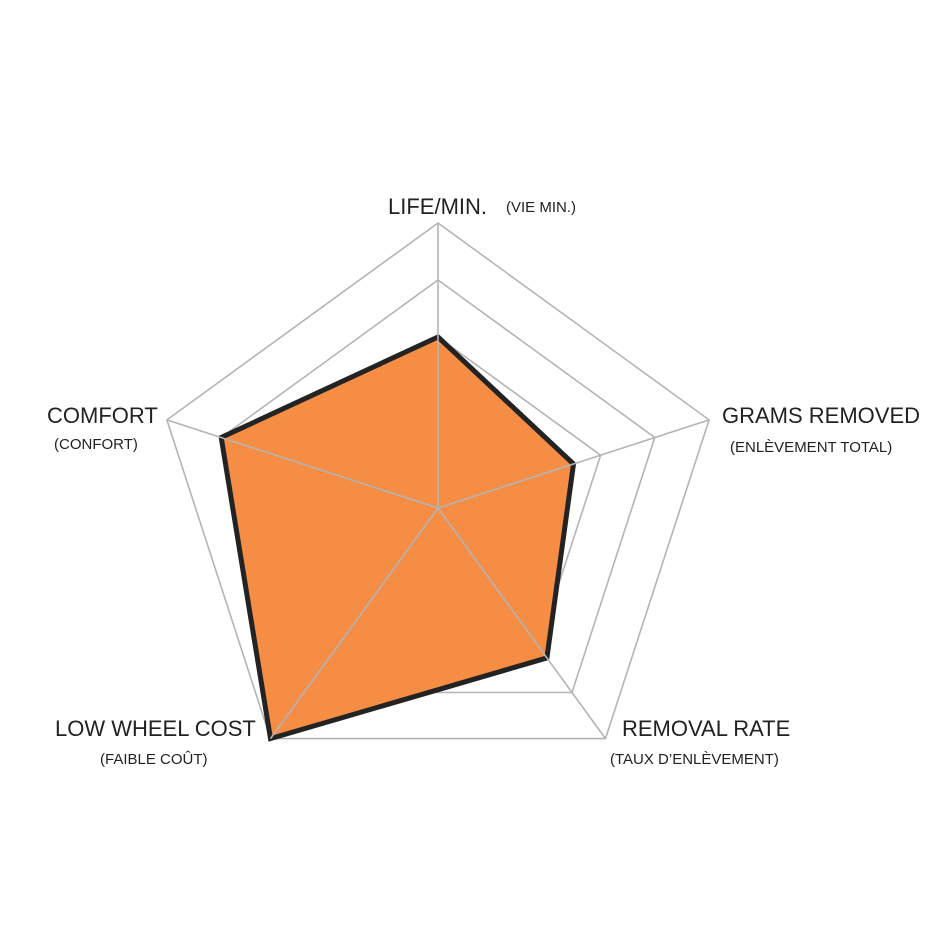 Image resolution: width=950 pixels, height=950 pixels. I want to click on axis-spoke-cost, so click(354, 623).